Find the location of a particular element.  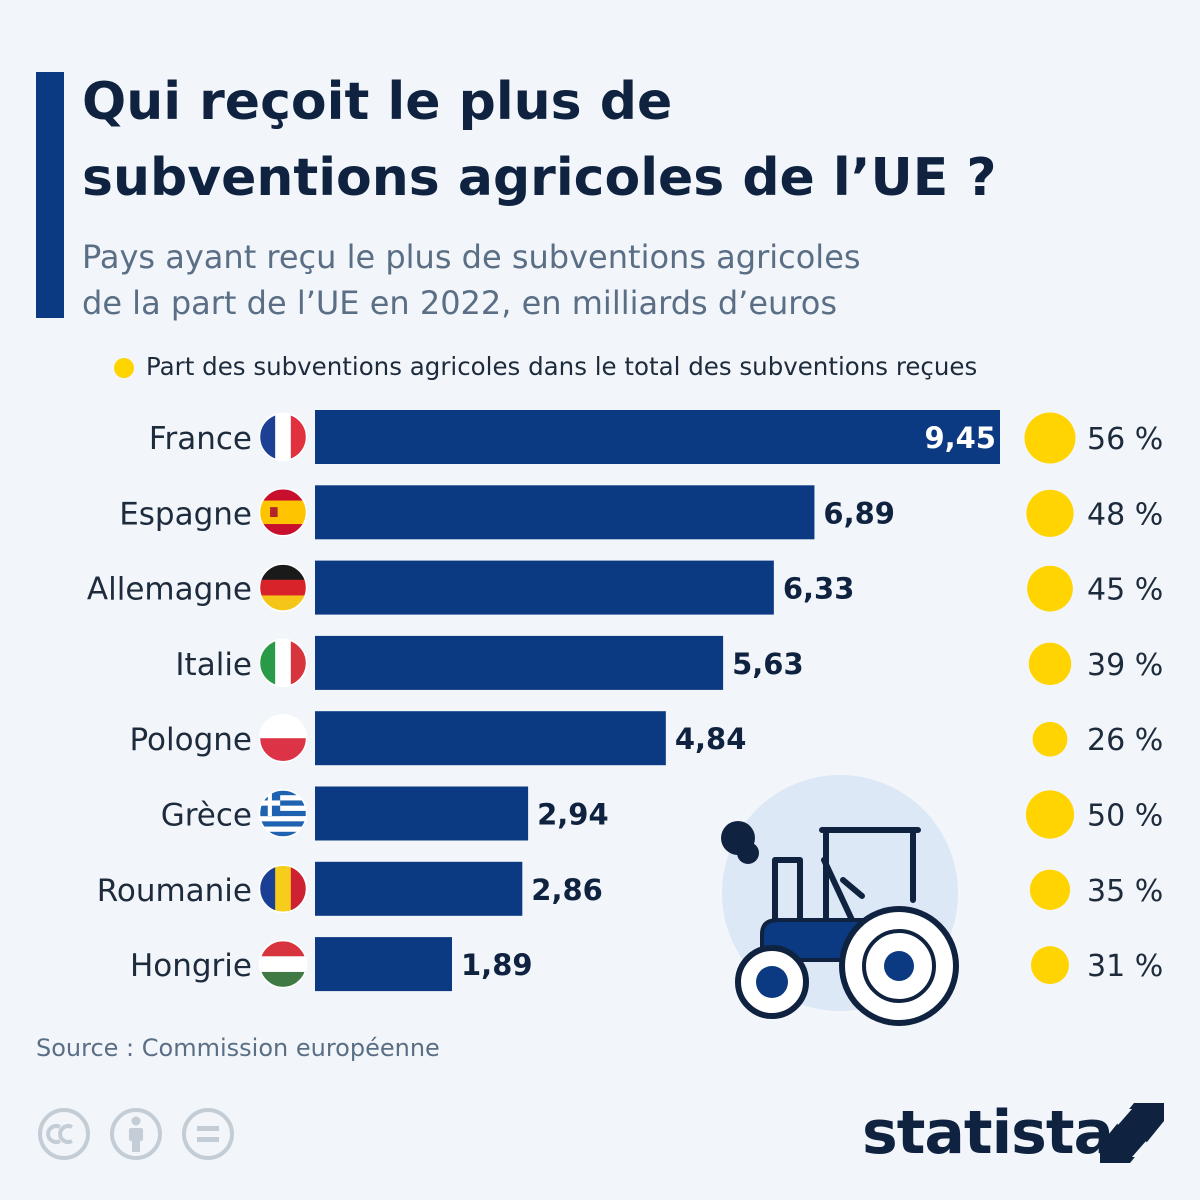

tractor-front-hub is located at coordinates (772, 982).